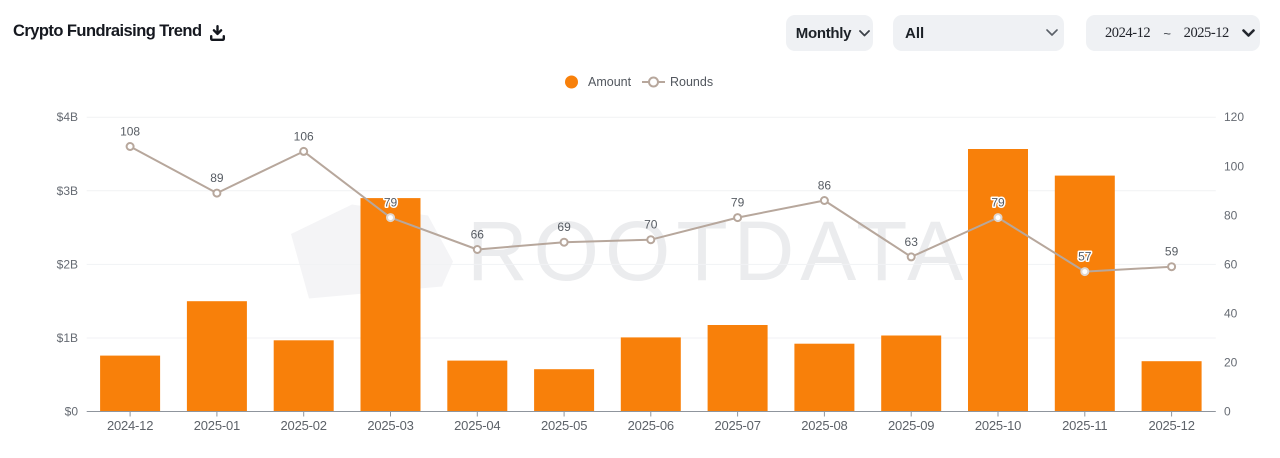 This screenshot has width=1280, height=458. I want to click on svg-text: 2025-07, so click(737, 425).